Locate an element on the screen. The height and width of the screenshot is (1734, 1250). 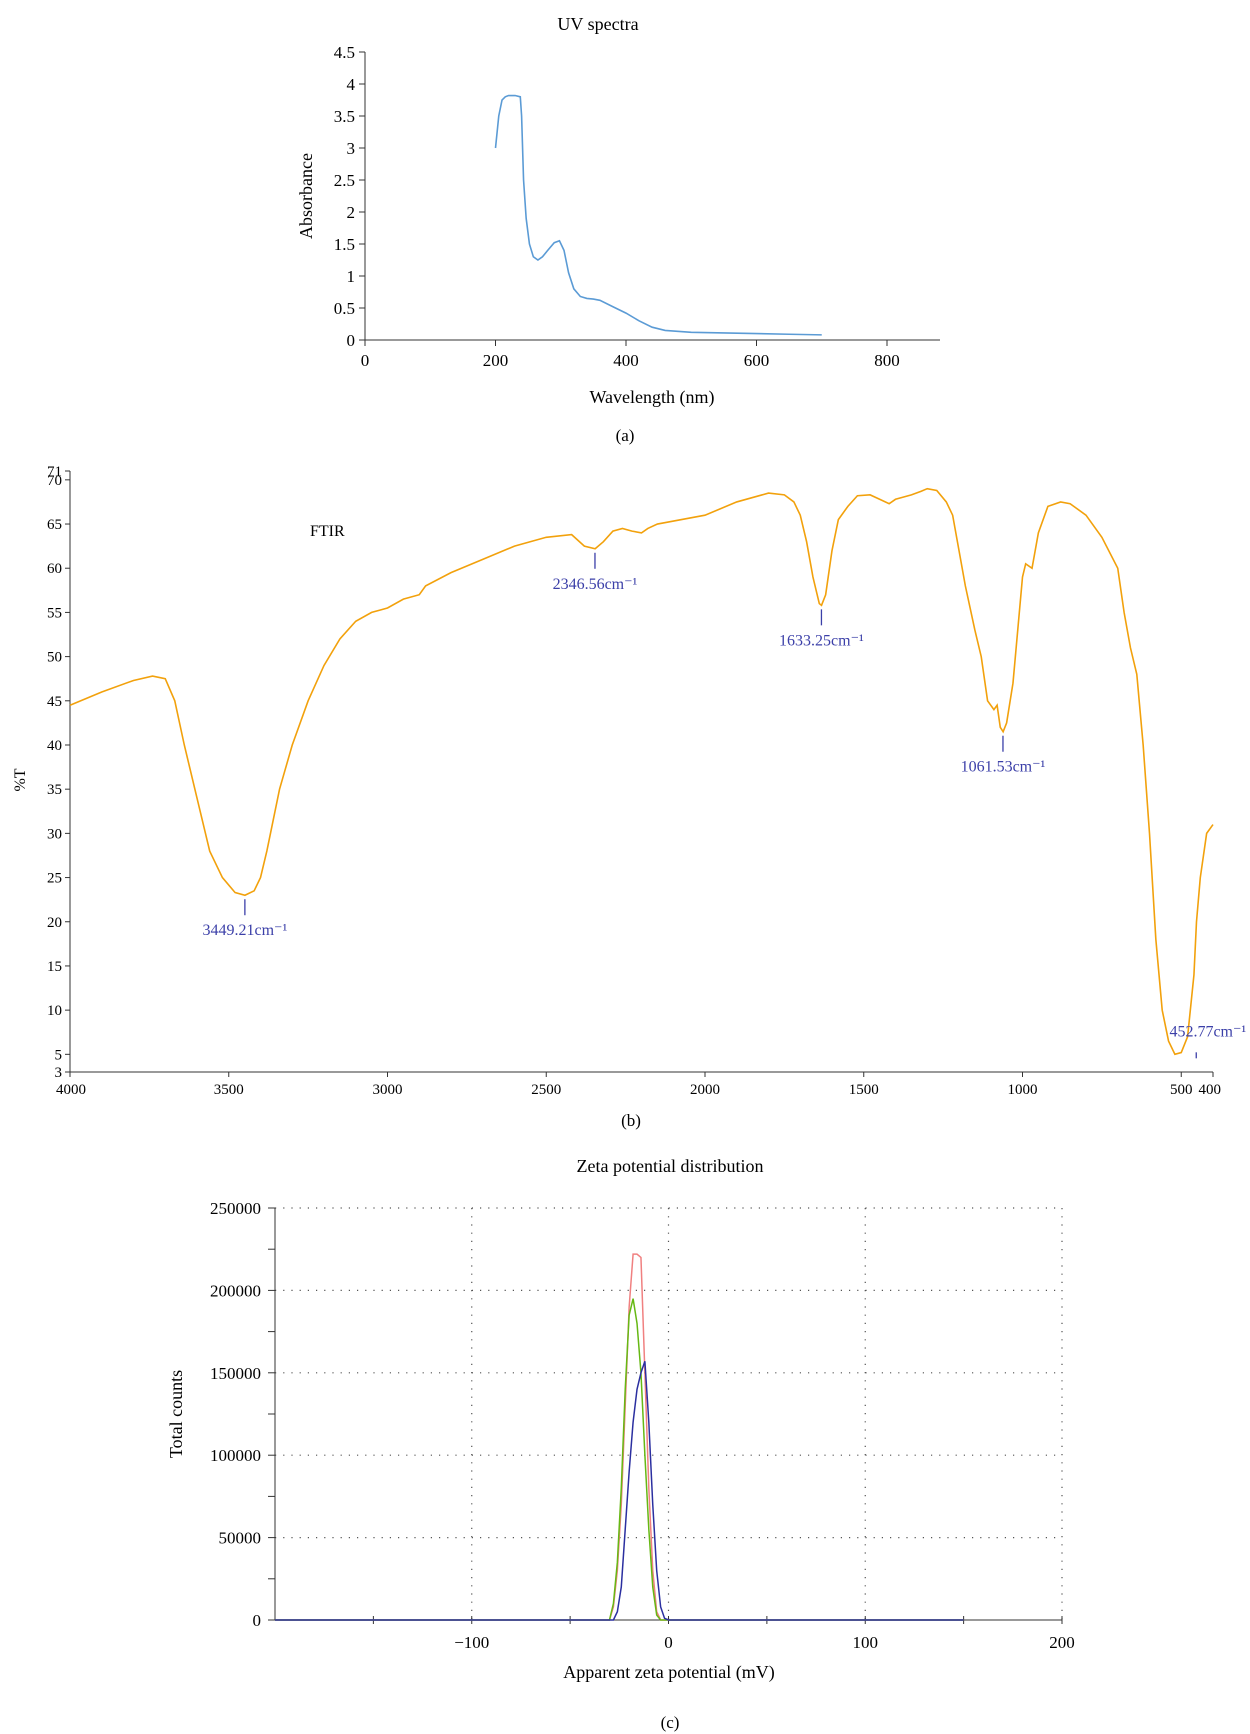
ftir-x-tick-label: 3000 is located at coordinates (388, 1090).